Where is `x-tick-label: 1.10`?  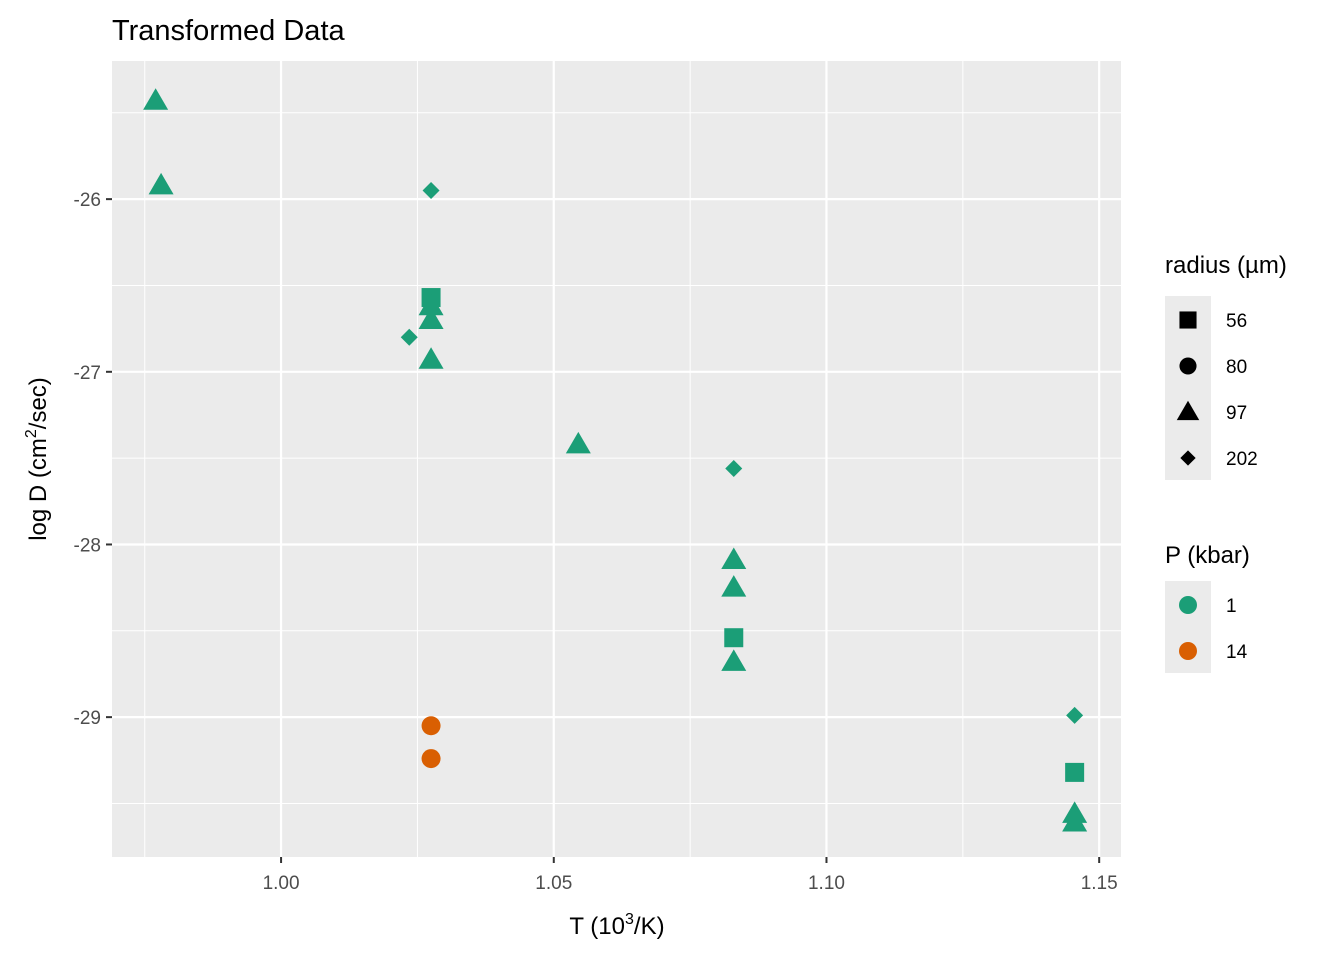 x-tick-label: 1.10 is located at coordinates (826, 883).